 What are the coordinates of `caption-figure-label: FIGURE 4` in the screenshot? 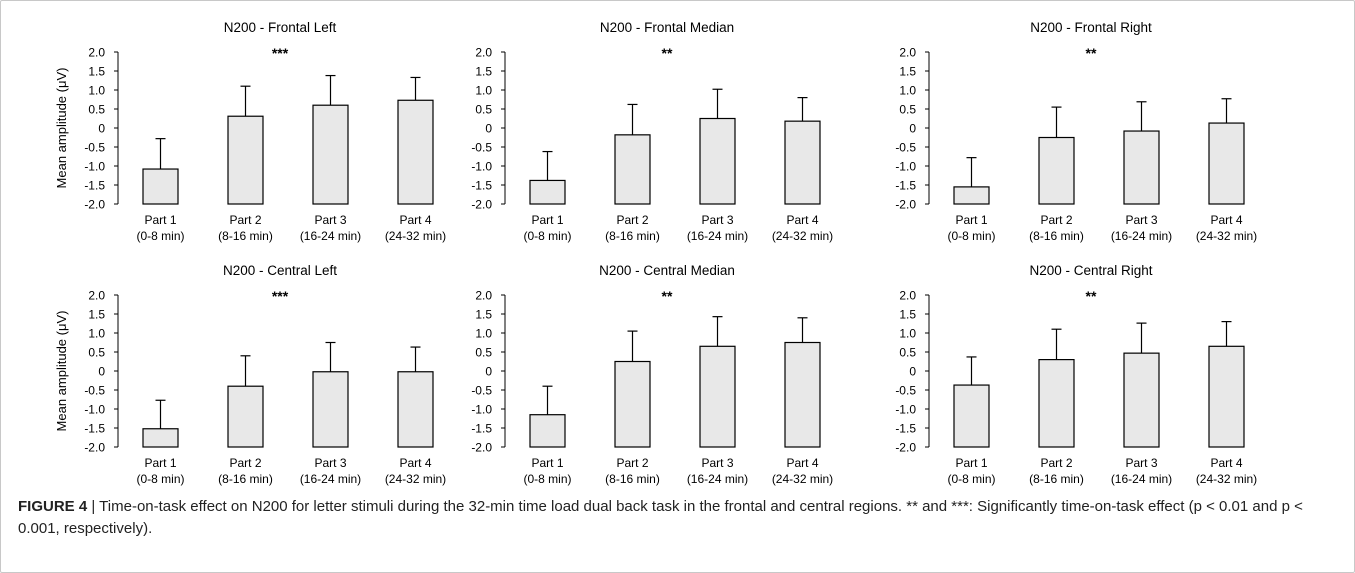 It's located at (53, 506).